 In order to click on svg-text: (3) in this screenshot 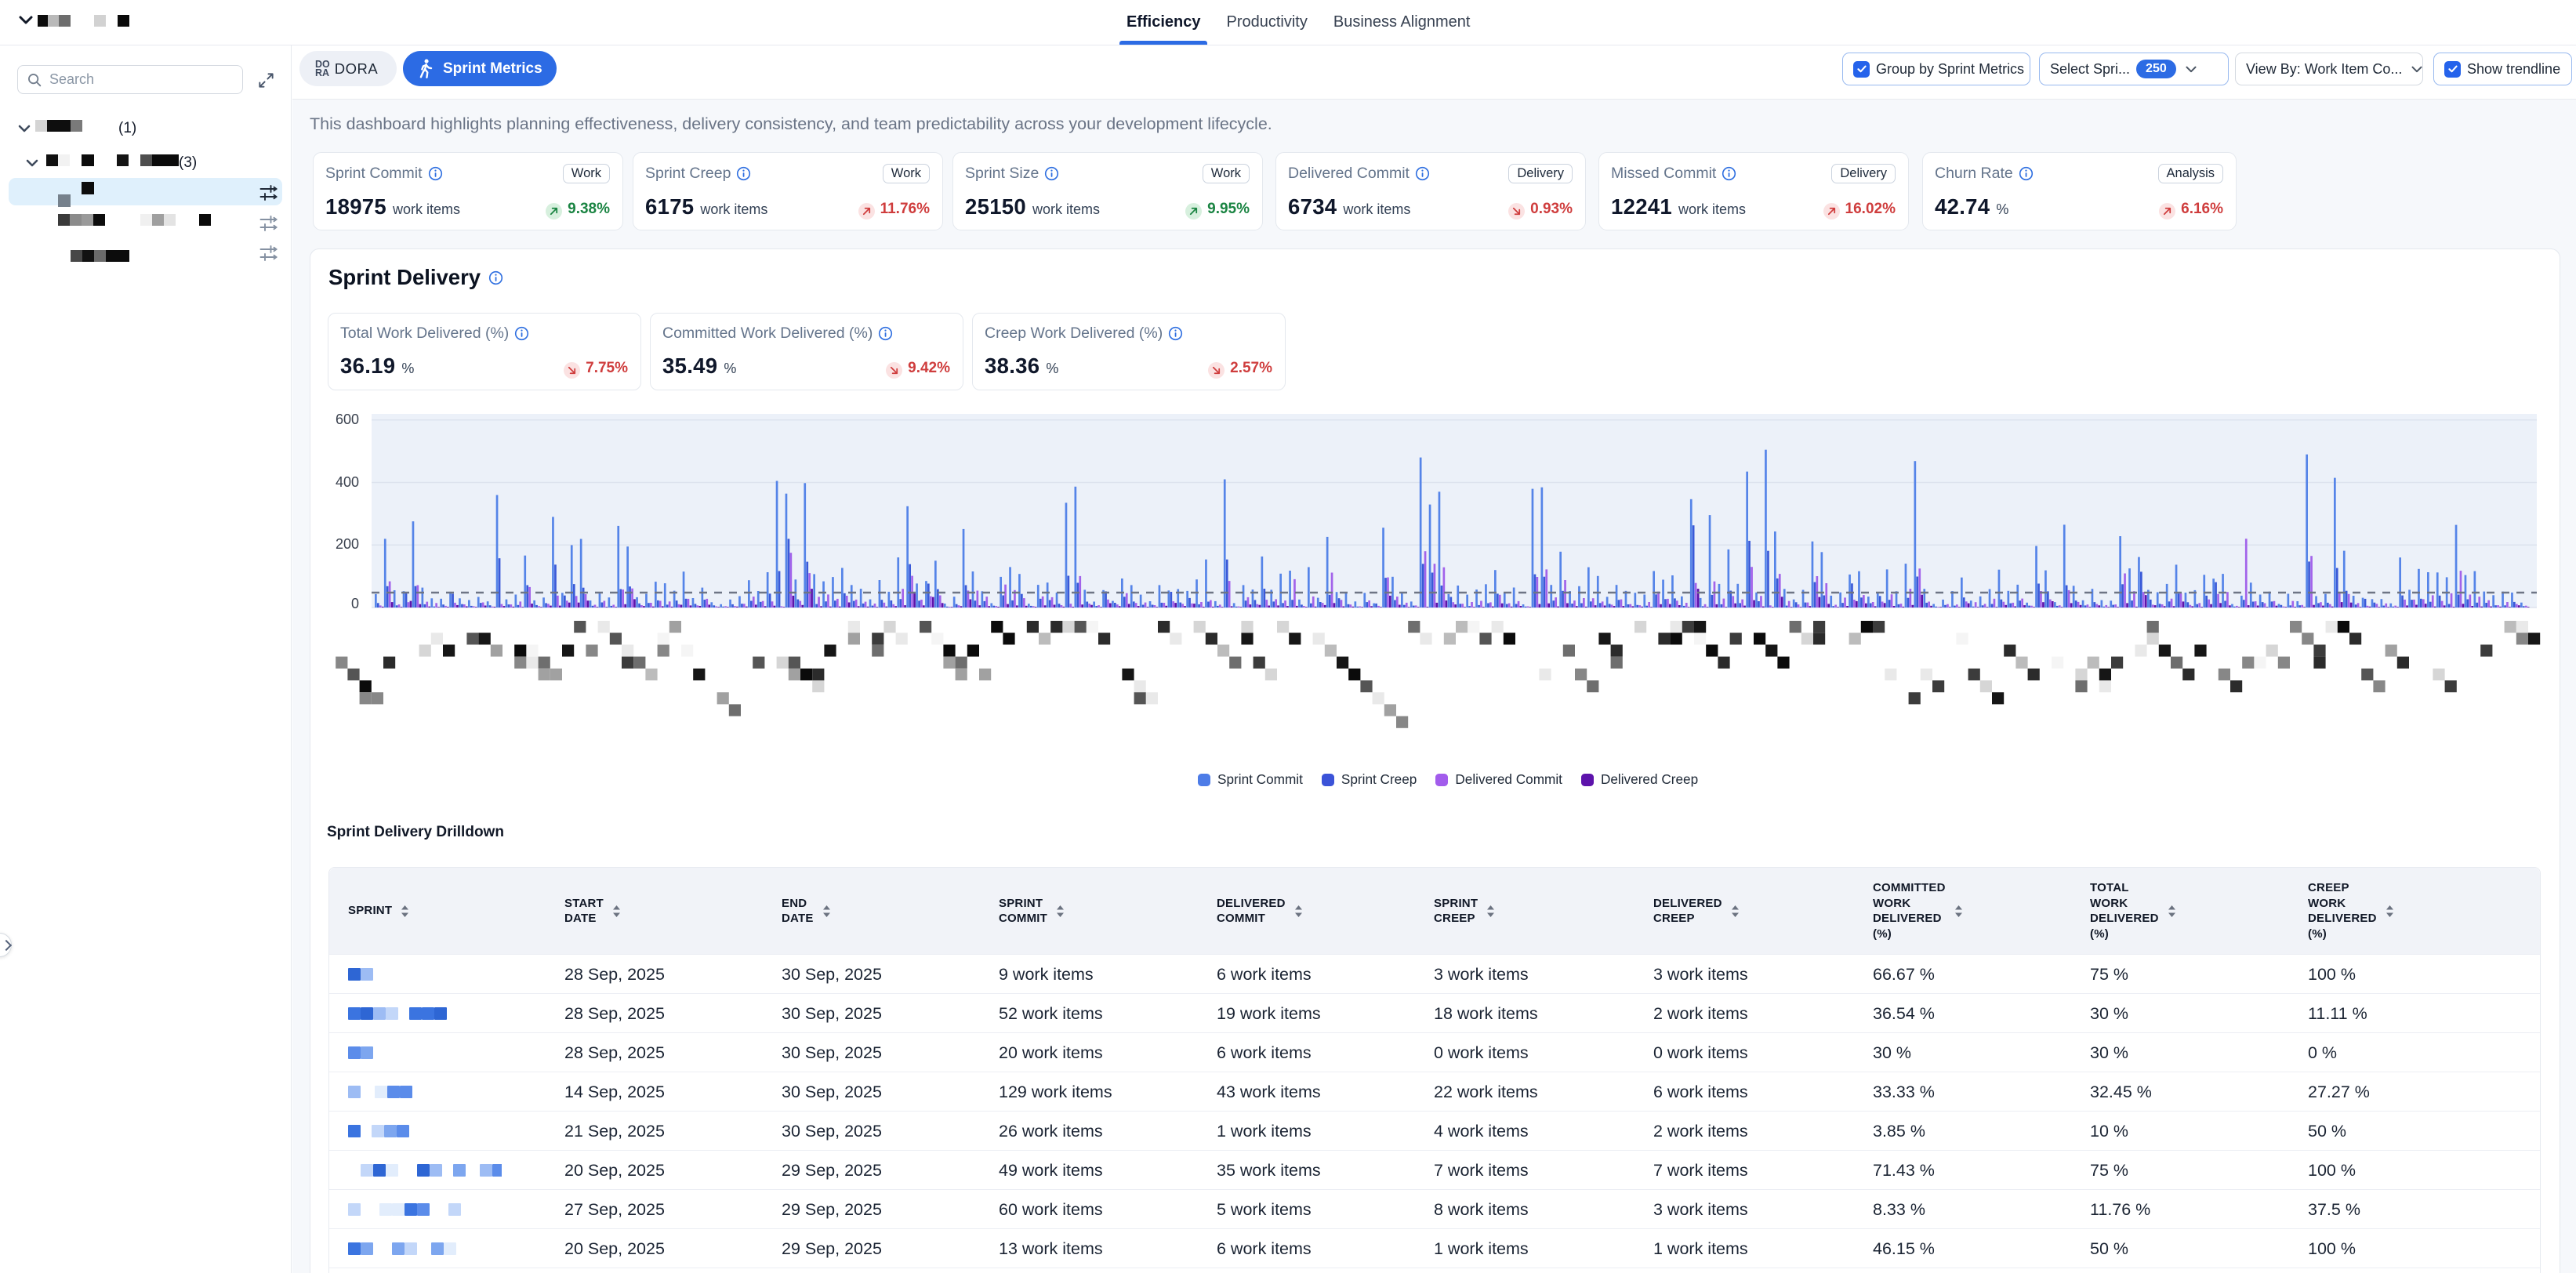, I will do `click(188, 162)`.